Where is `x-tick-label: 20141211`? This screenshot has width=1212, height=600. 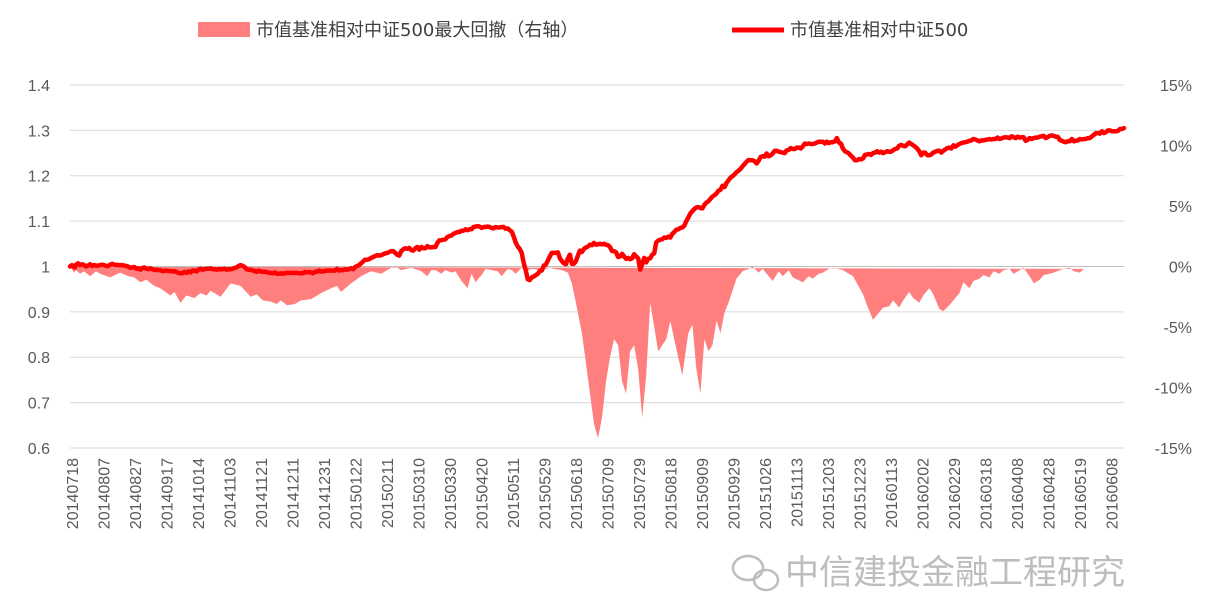 x-tick-label: 20141211 is located at coordinates (294, 493).